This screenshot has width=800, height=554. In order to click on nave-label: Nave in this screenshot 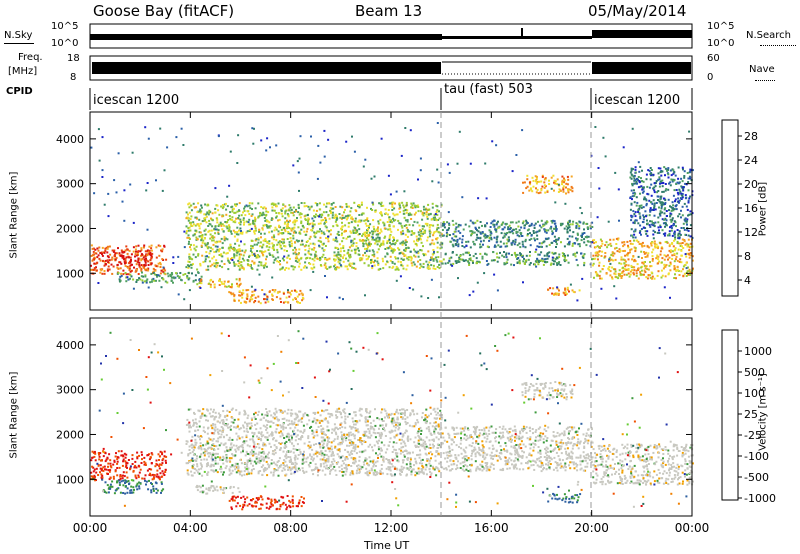, I will do `click(762, 69)`.